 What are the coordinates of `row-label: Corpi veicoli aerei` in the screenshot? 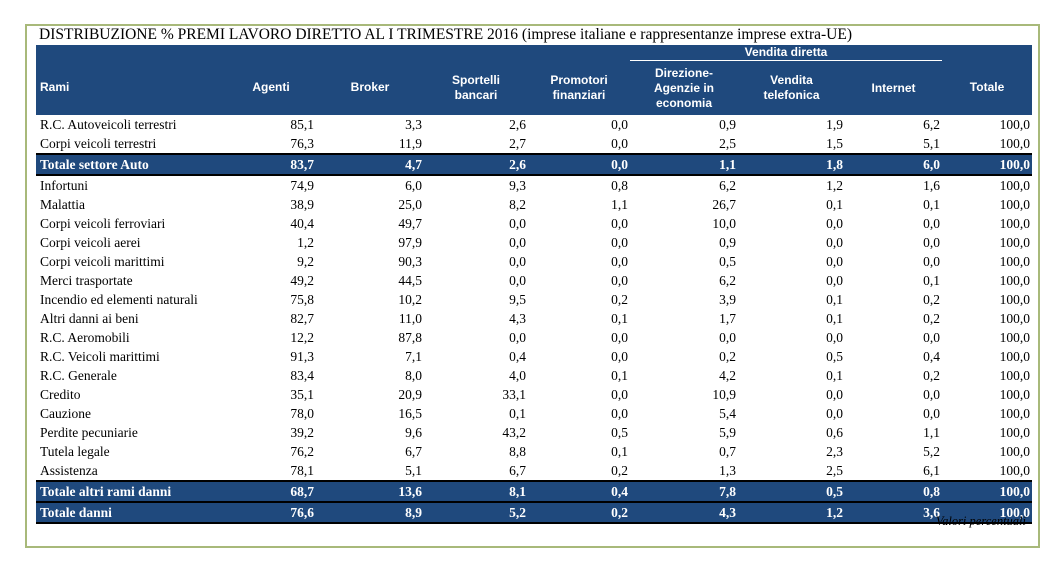 It's located at (90, 242).